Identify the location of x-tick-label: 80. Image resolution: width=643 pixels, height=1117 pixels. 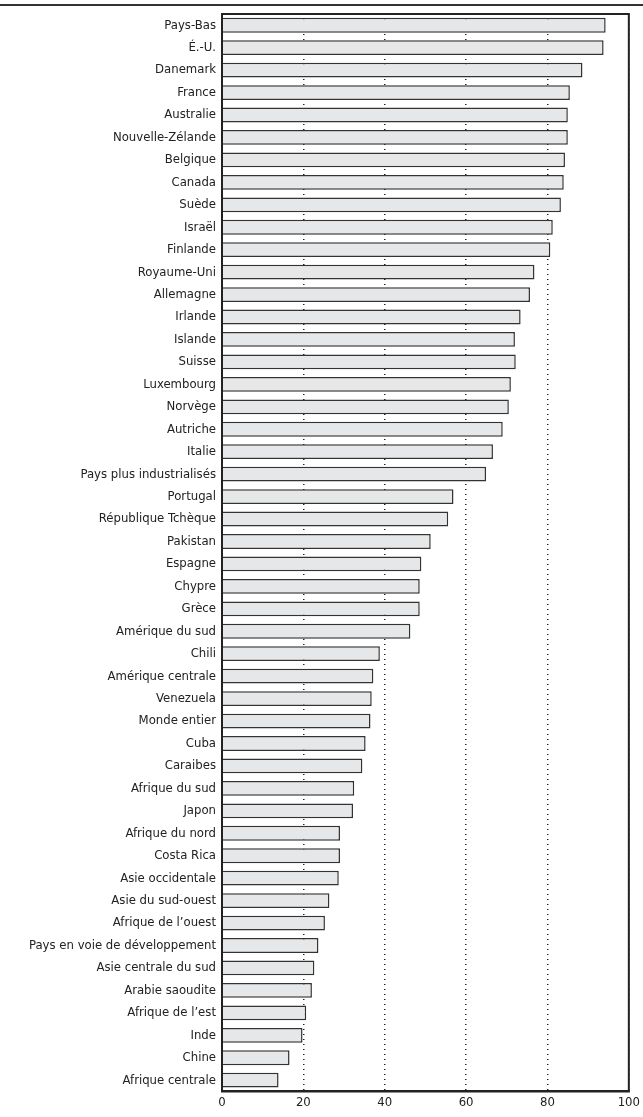
(547, 1101).